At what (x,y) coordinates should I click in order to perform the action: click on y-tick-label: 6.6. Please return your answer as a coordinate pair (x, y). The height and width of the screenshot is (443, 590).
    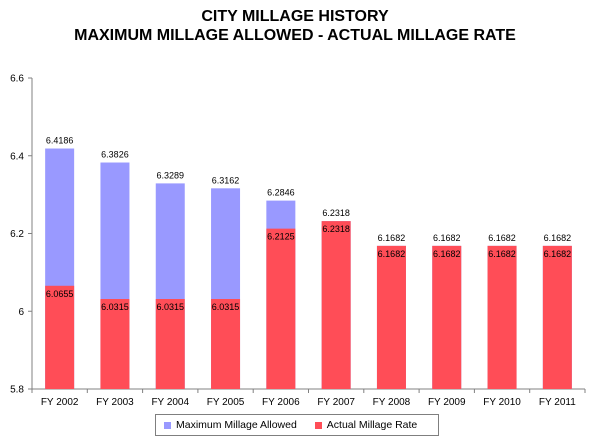
    Looking at the image, I should click on (17, 79).